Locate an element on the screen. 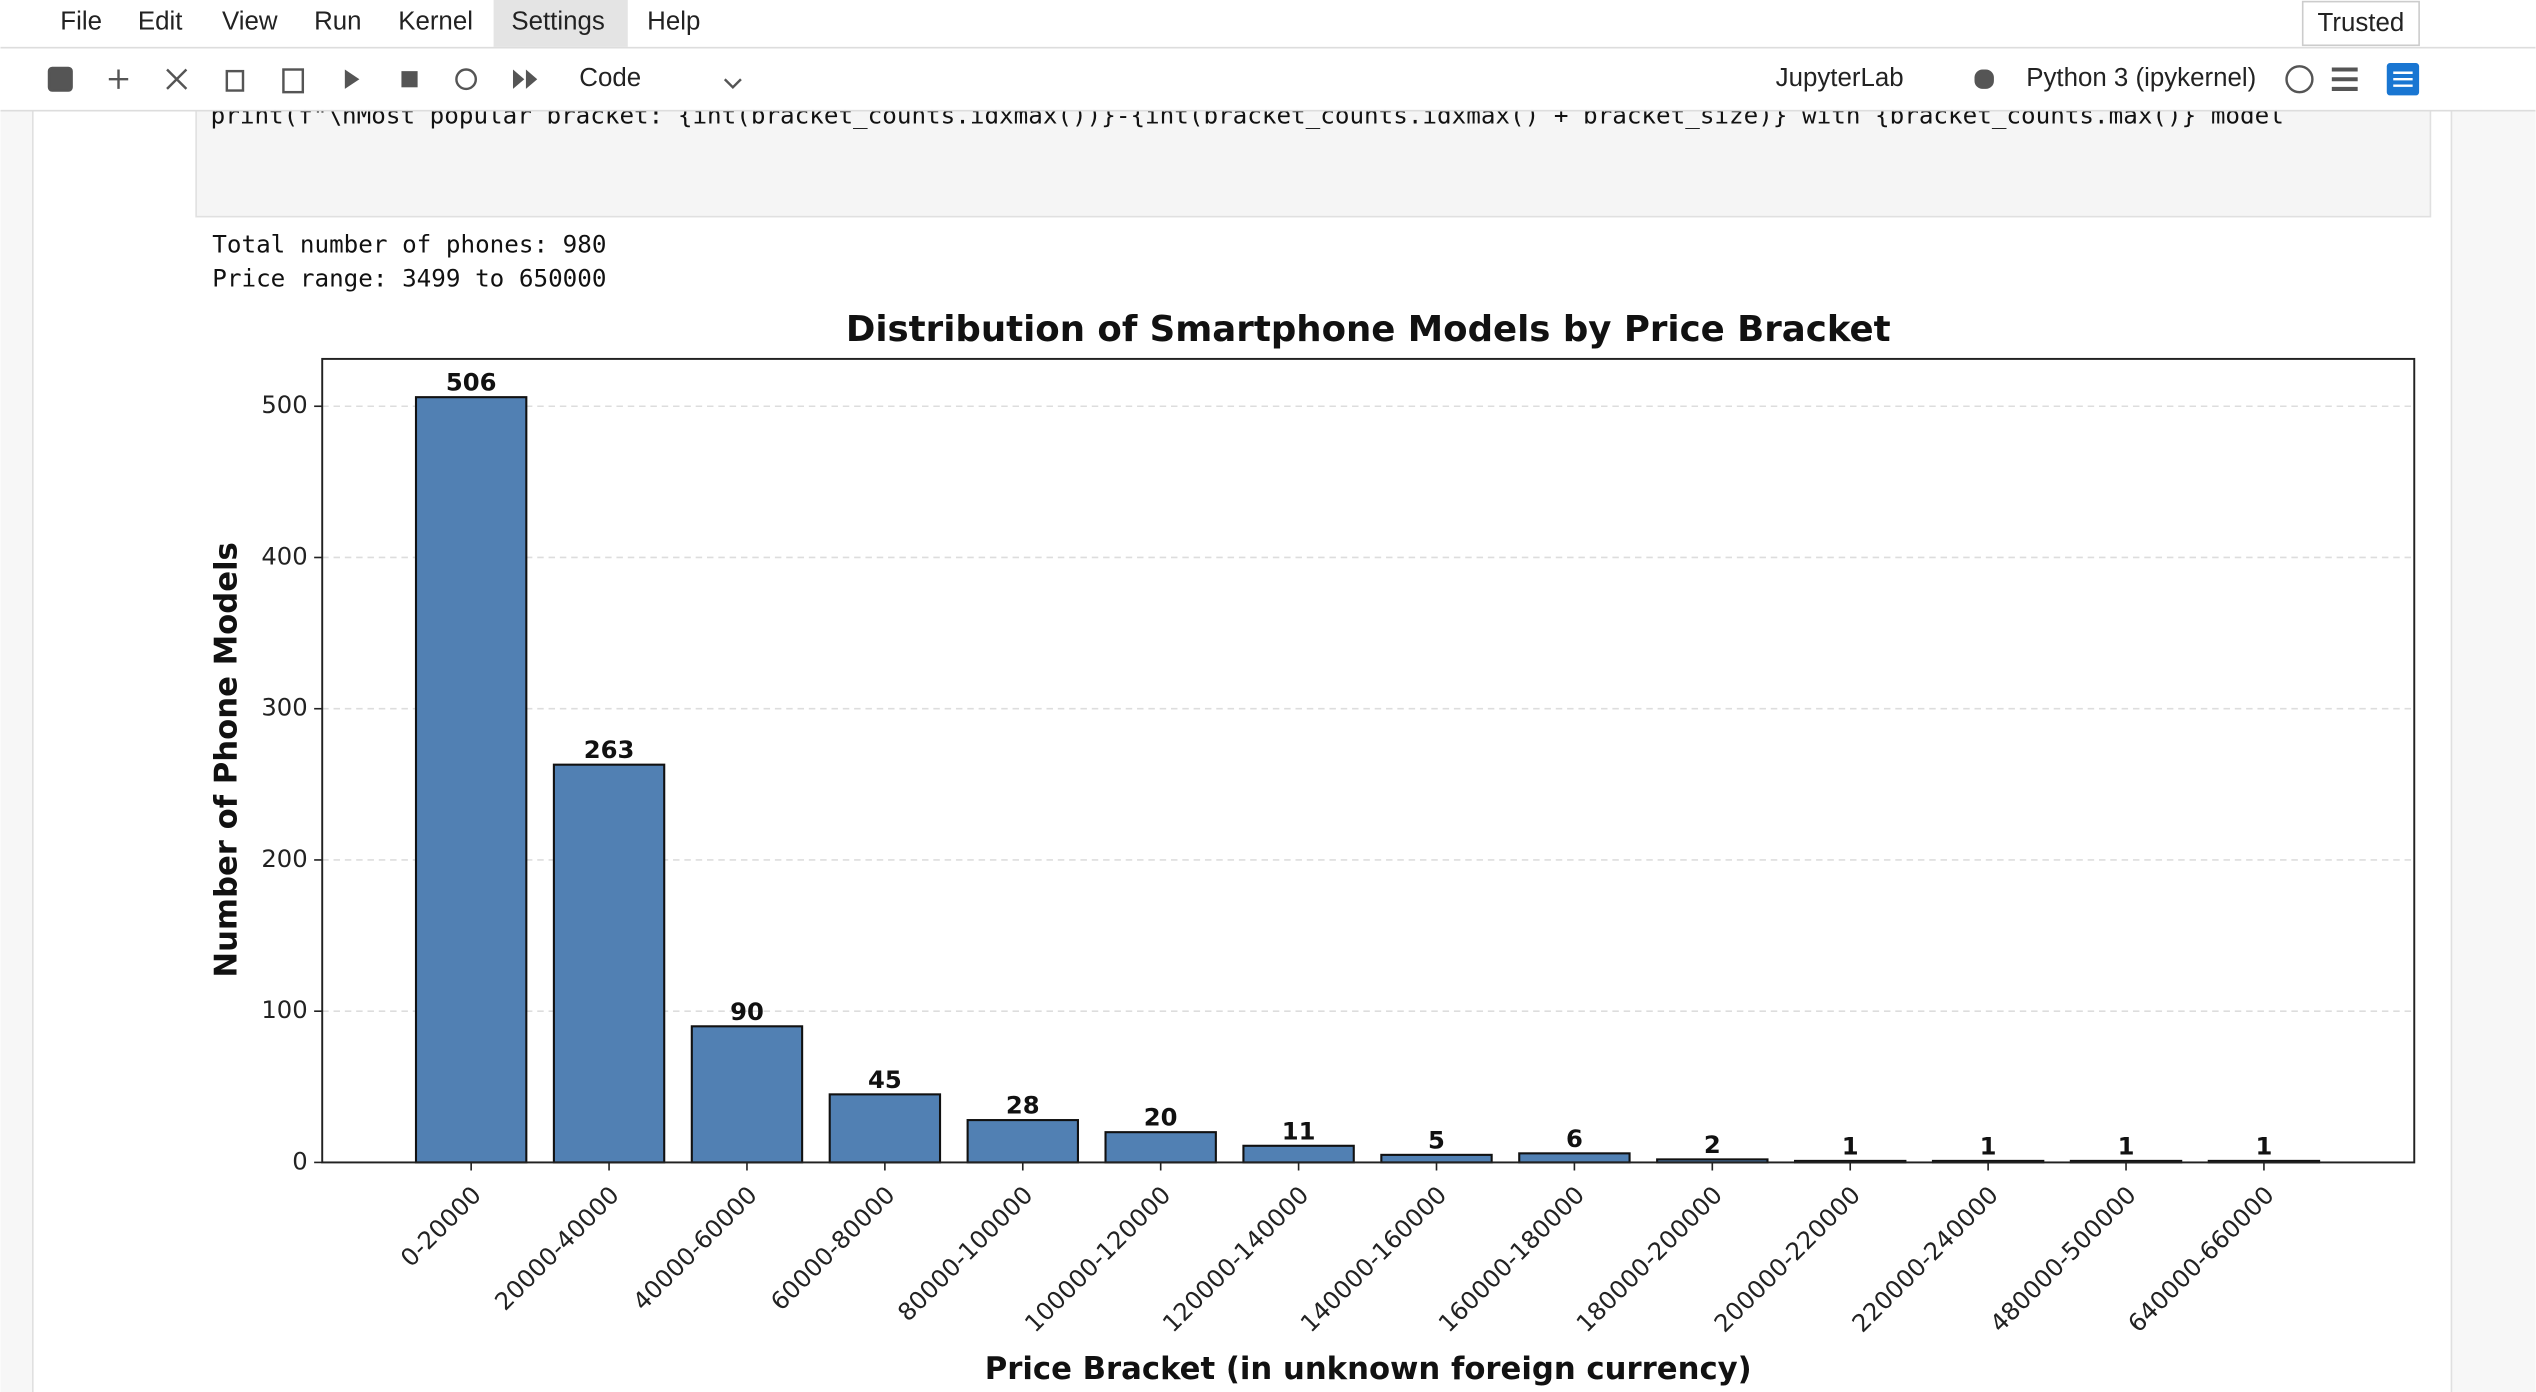  data-label: 28 is located at coordinates (1023, 1105).